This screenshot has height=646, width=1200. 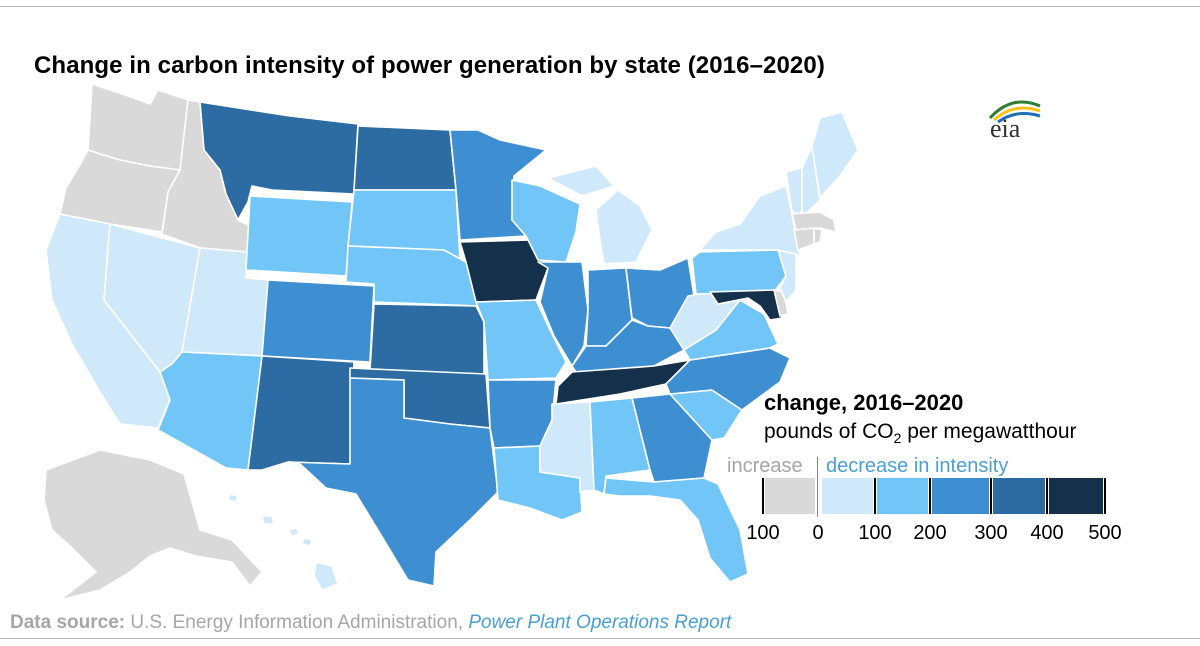 I want to click on state-CO, so click(x=318, y=321).